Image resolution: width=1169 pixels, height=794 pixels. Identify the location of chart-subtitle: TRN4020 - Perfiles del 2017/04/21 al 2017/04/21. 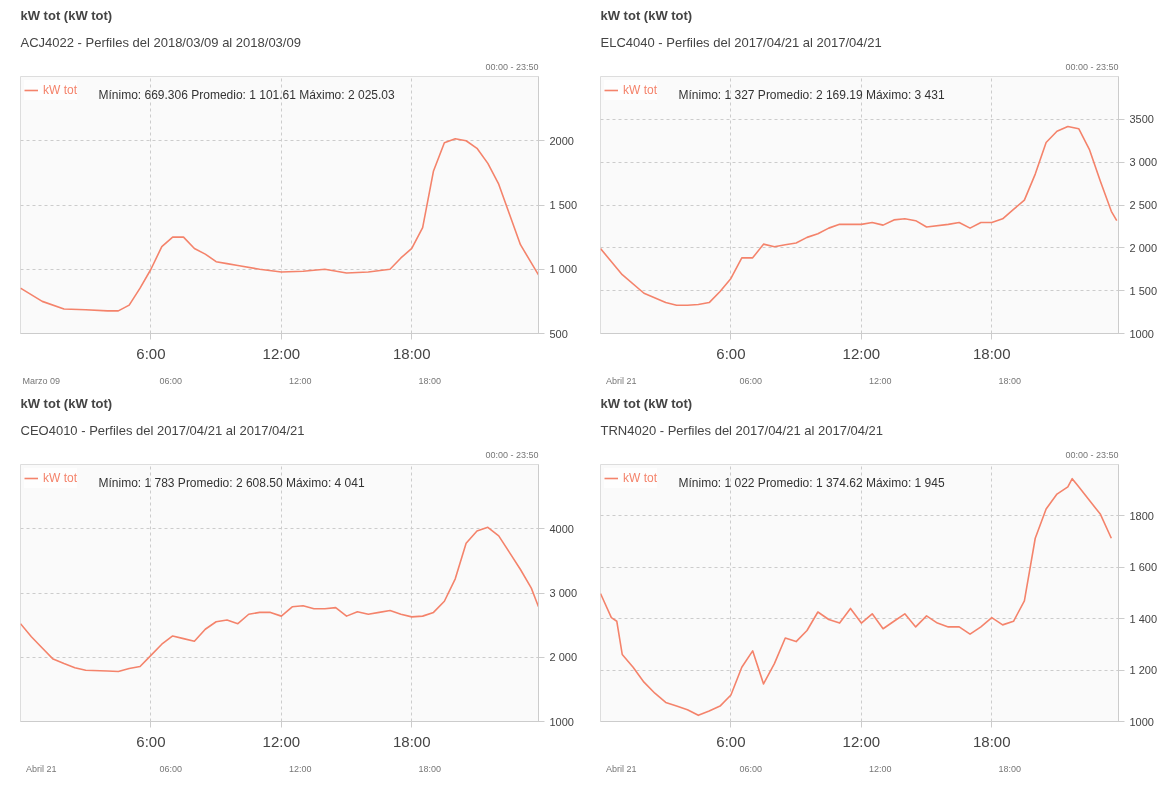
(742, 430).